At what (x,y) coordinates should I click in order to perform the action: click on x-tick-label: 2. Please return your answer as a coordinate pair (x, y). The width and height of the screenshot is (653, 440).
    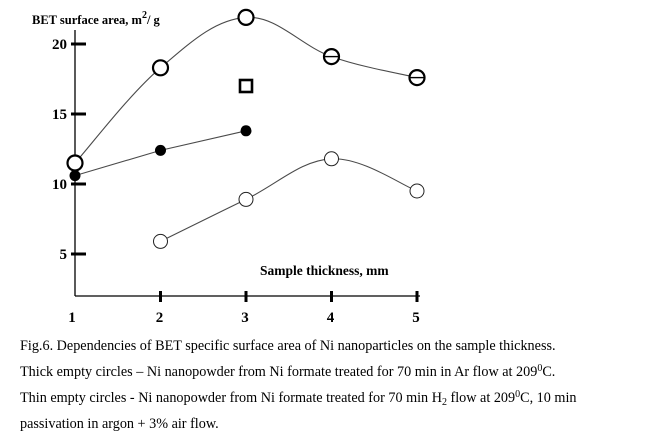
    Looking at the image, I should click on (160, 318).